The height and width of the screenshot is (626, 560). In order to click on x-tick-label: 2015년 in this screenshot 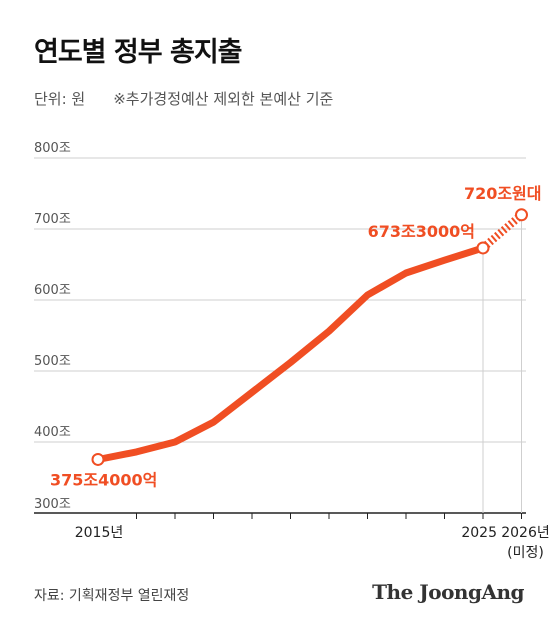, I will do `click(99, 533)`.